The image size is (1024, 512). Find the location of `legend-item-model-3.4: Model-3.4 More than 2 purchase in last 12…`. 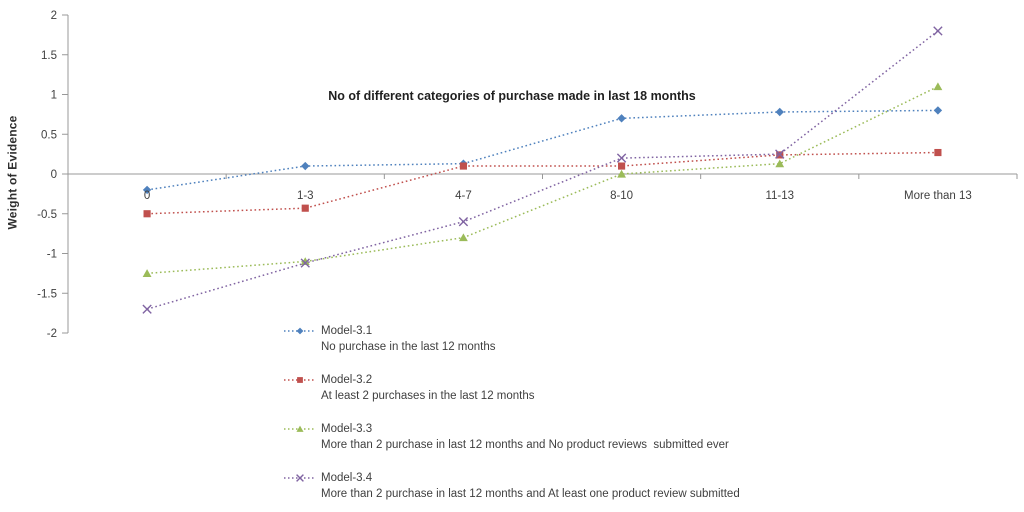

legend-item-model-3.4: Model-3.4 More than 2 purchase in last 12… is located at coordinates (511, 486).